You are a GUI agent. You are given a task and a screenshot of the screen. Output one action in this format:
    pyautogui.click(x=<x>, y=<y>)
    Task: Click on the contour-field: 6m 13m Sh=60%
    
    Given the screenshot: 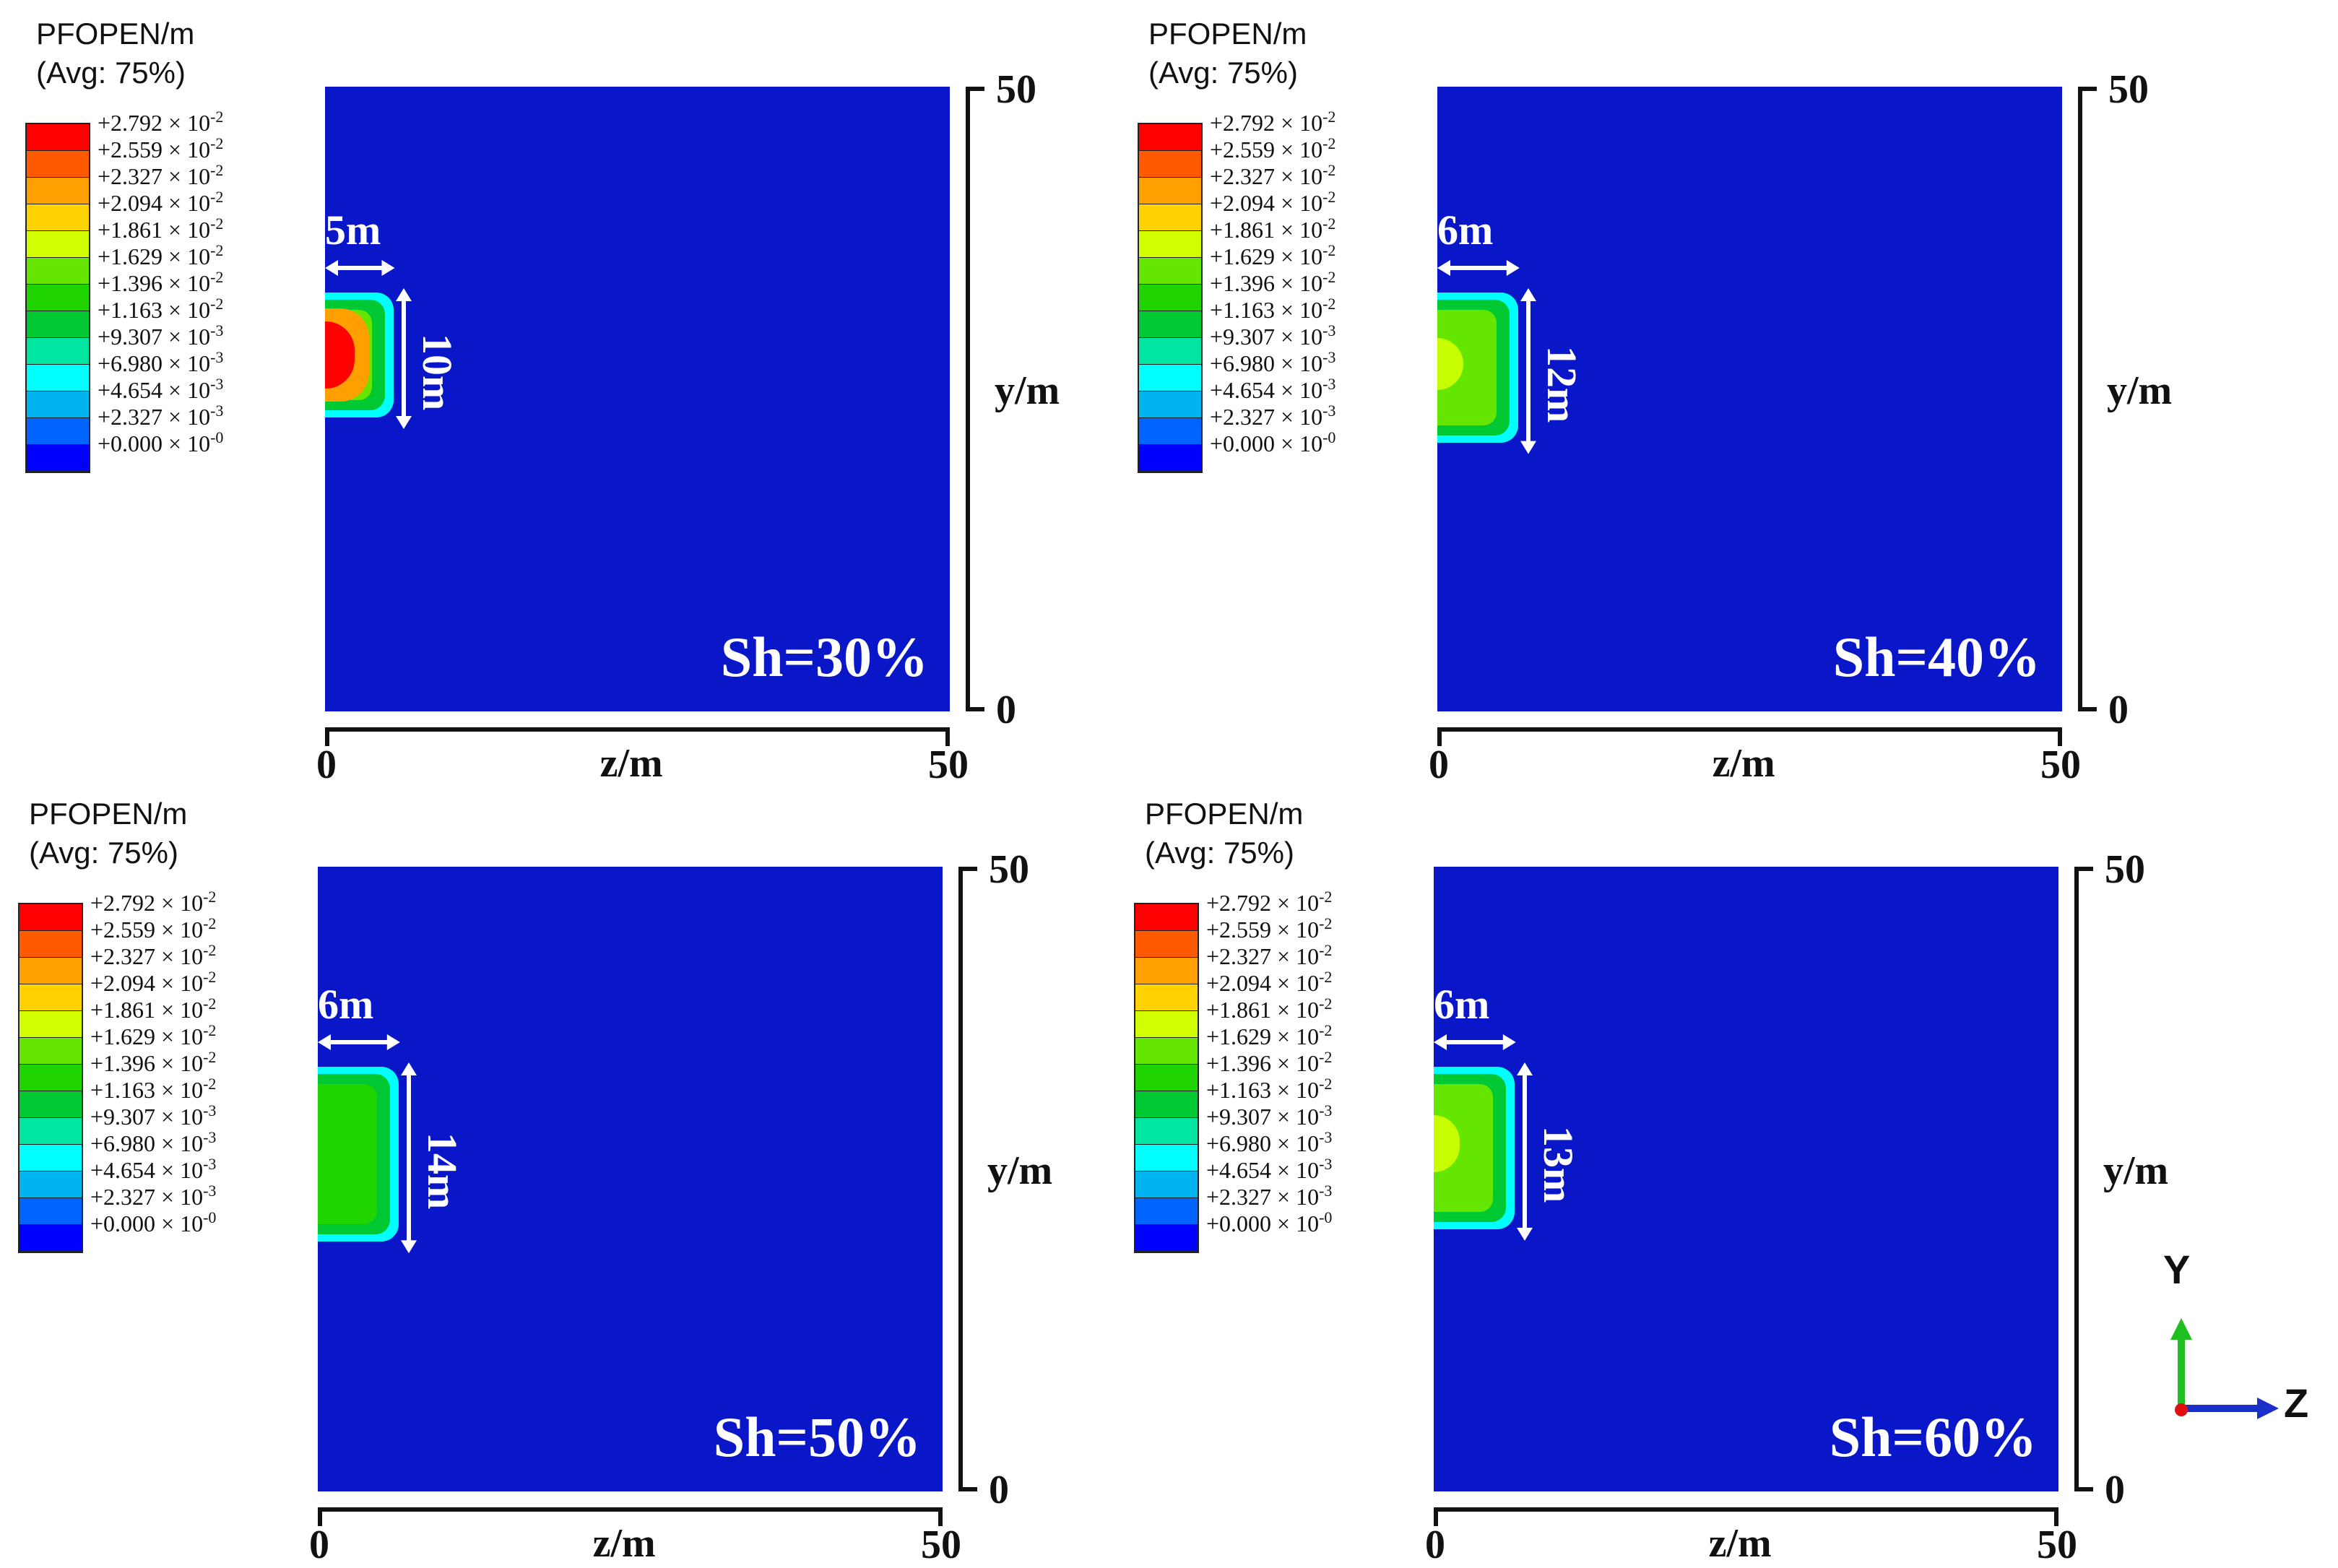 What is the action you would take?
    pyautogui.click(x=1746, y=1179)
    